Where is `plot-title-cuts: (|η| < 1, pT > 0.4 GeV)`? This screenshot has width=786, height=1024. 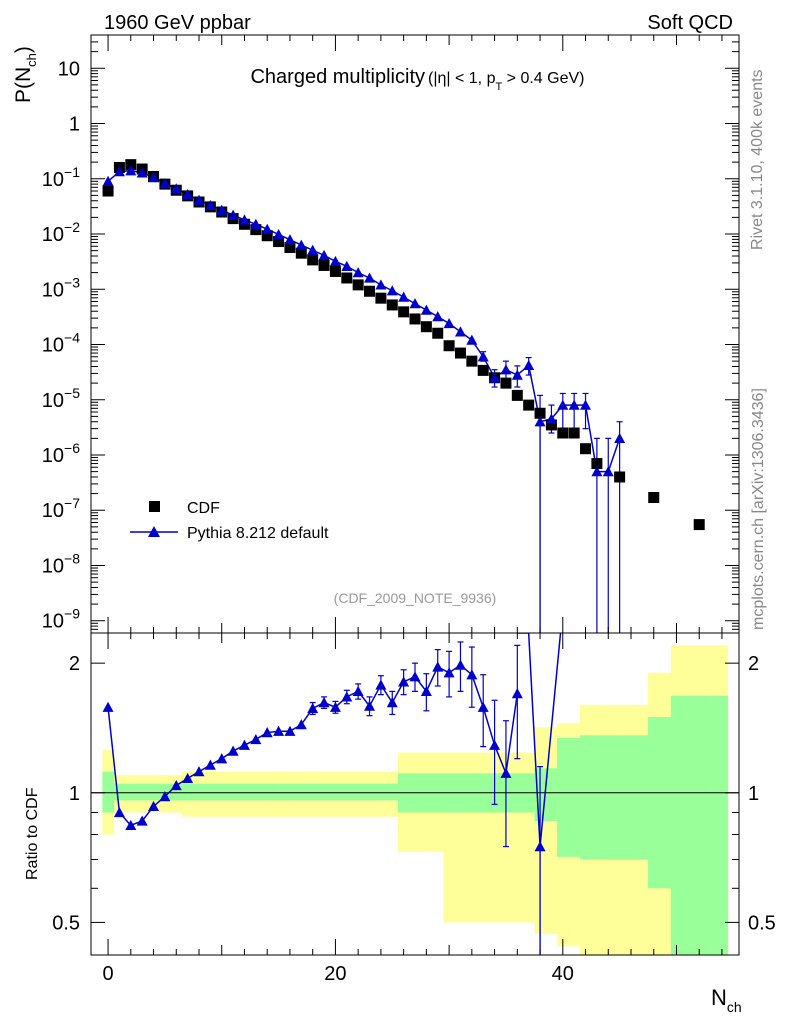 plot-title-cuts: (|η| < 1, pT > 0.4 GeV) is located at coordinates (506, 81).